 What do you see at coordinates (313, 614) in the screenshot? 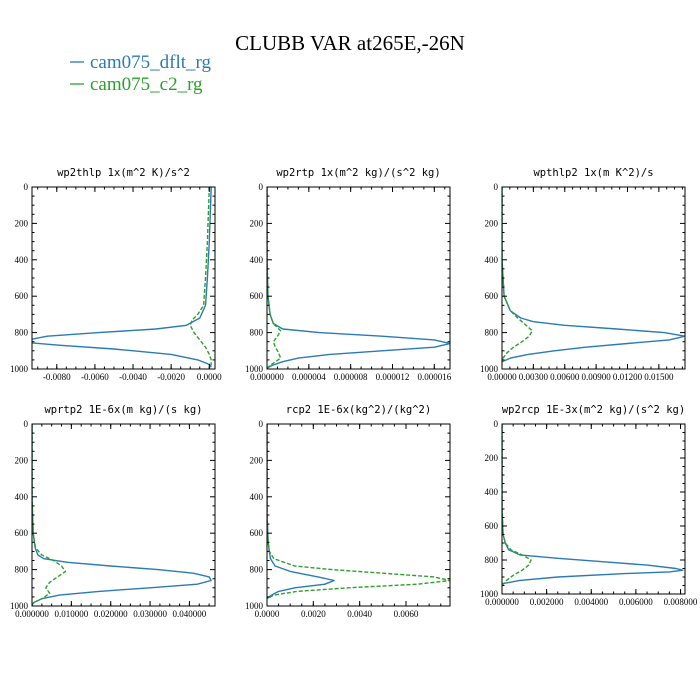
I see `x-tick-label: 0.0020` at bounding box center [313, 614].